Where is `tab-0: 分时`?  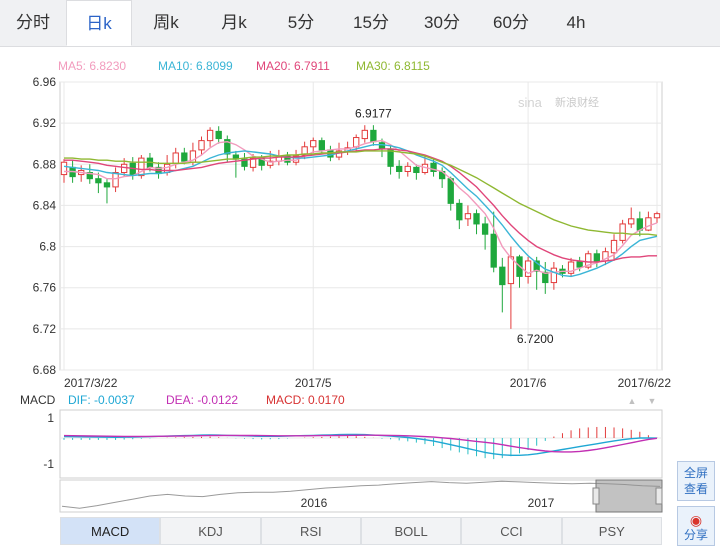 tab-0: 分时 is located at coordinates (33, 22).